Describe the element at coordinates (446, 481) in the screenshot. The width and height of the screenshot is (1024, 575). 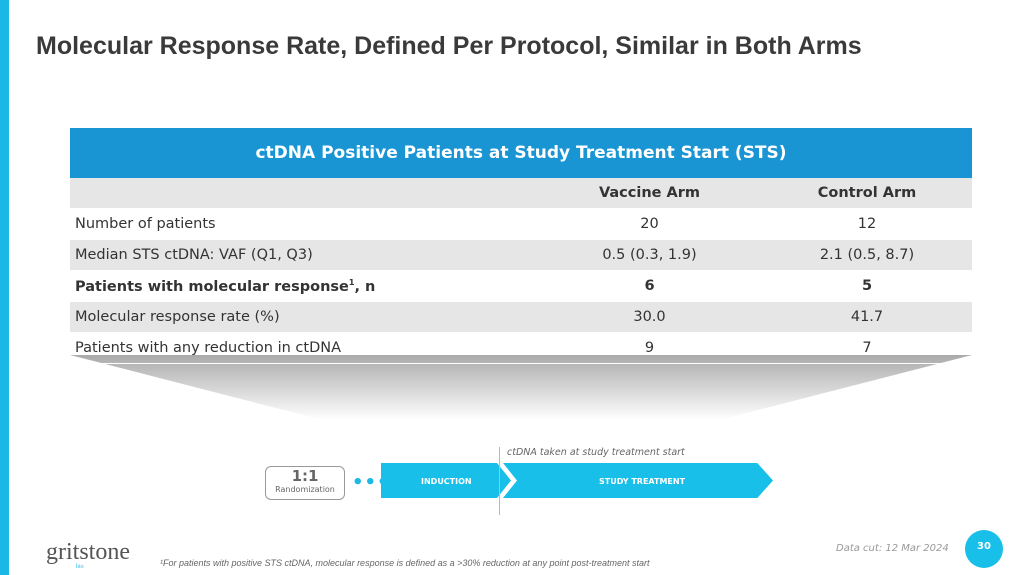
I see `induction-label: INDUCTION` at that location.